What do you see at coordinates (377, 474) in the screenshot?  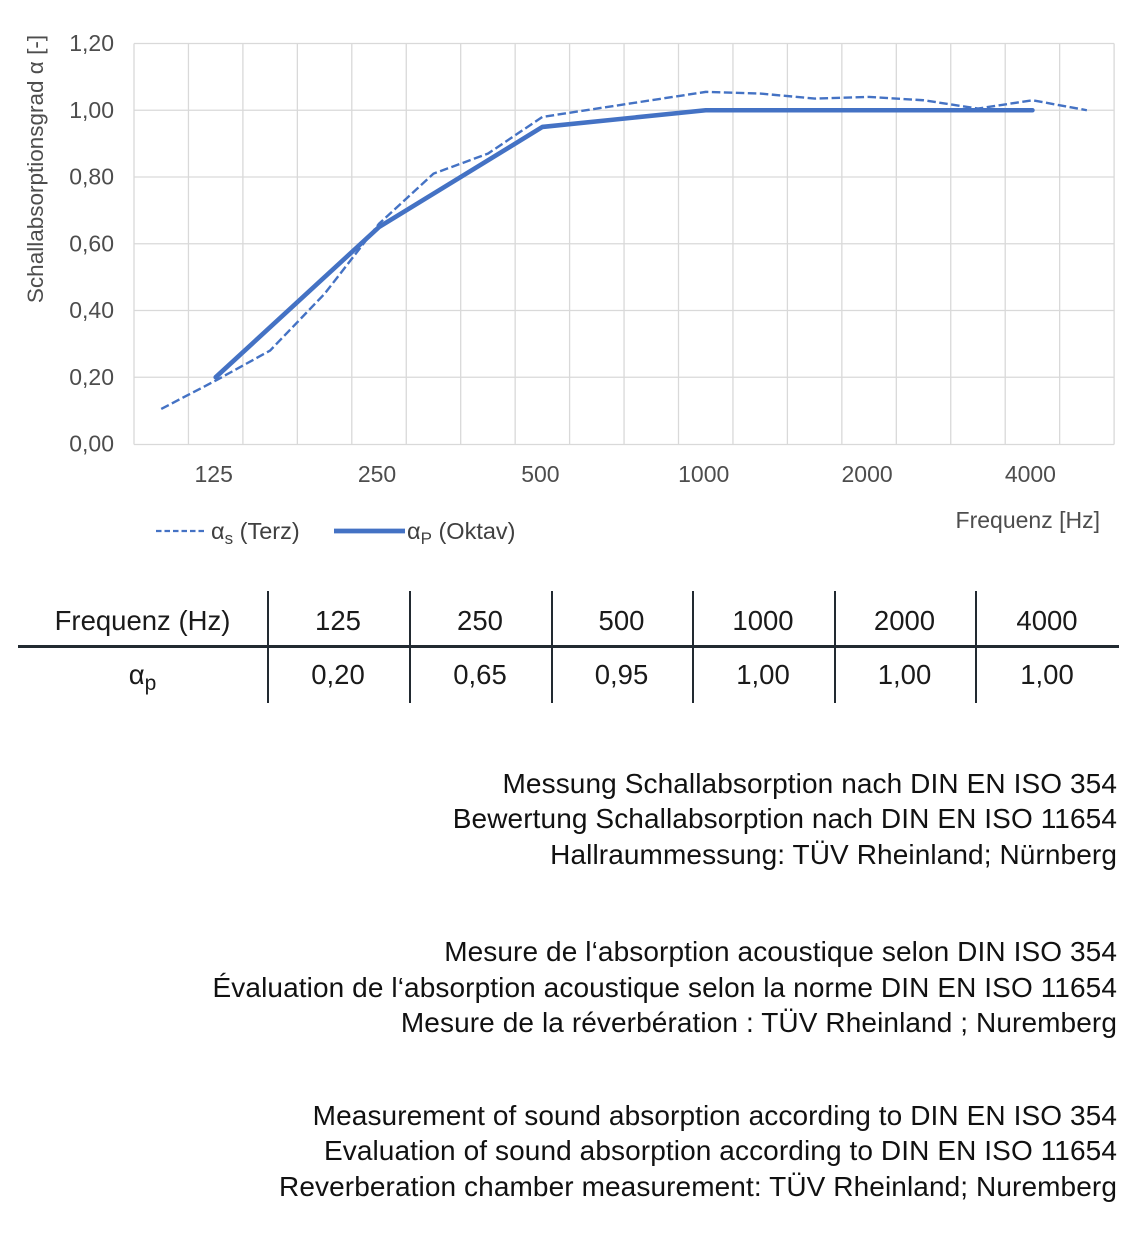 I see `svg-text: 250` at bounding box center [377, 474].